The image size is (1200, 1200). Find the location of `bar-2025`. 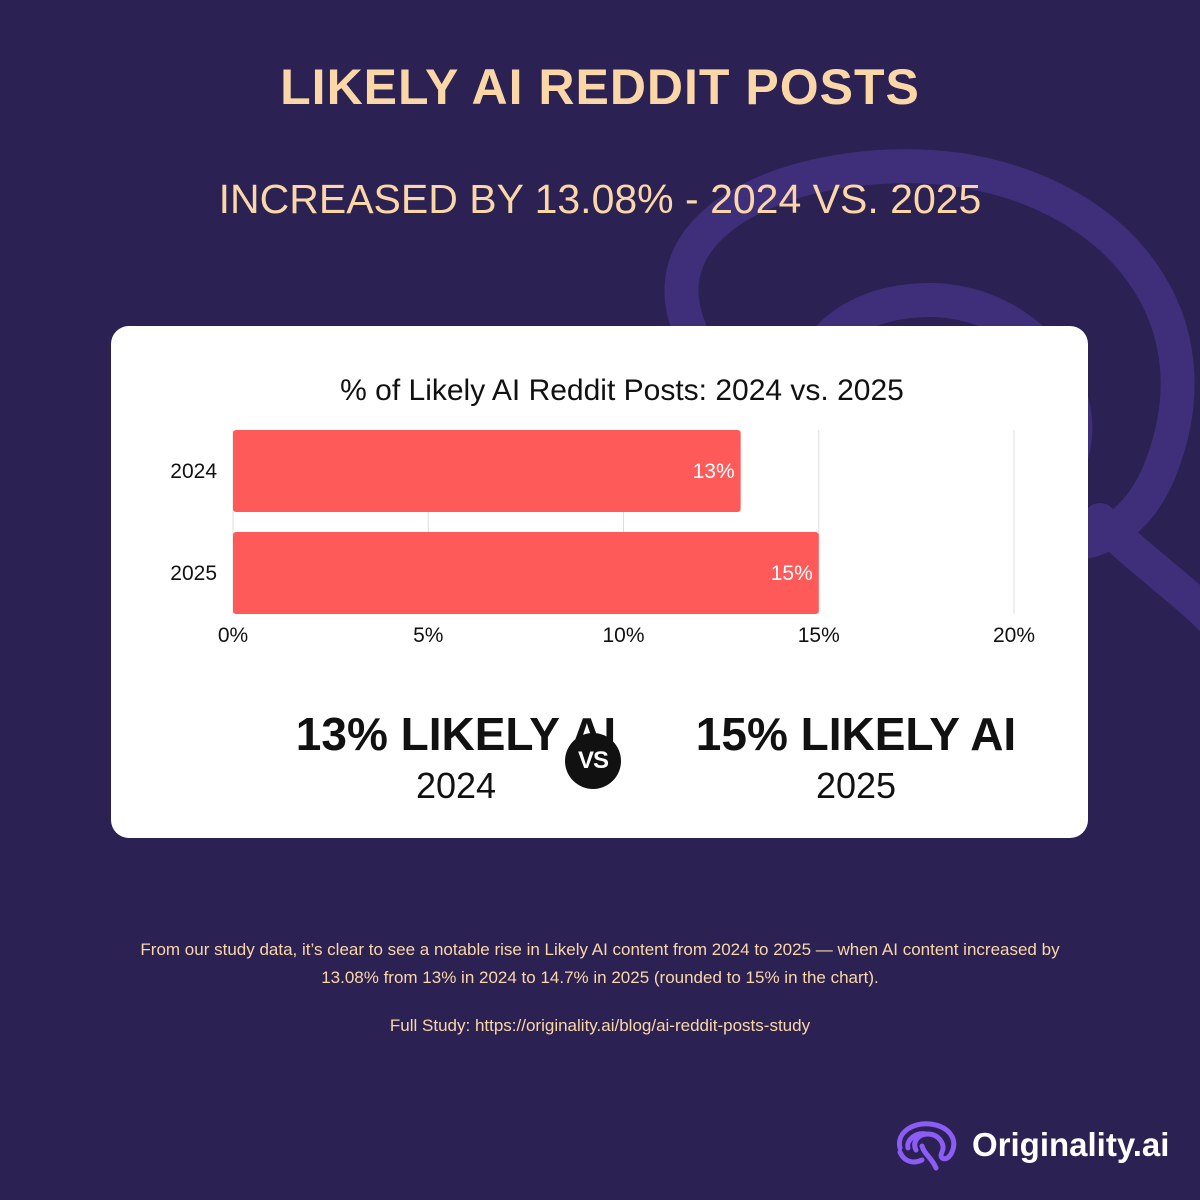

bar-2025 is located at coordinates (526, 573).